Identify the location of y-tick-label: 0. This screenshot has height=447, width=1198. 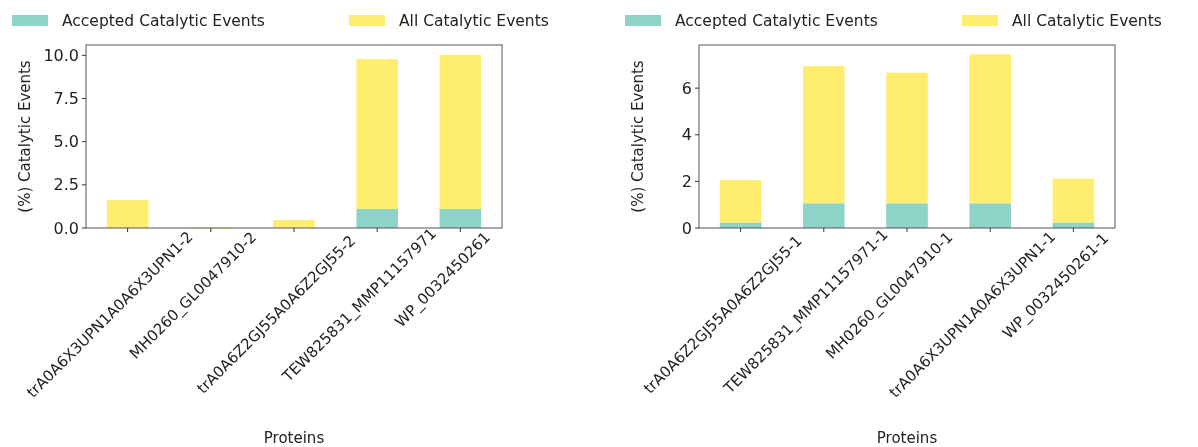
(686, 228).